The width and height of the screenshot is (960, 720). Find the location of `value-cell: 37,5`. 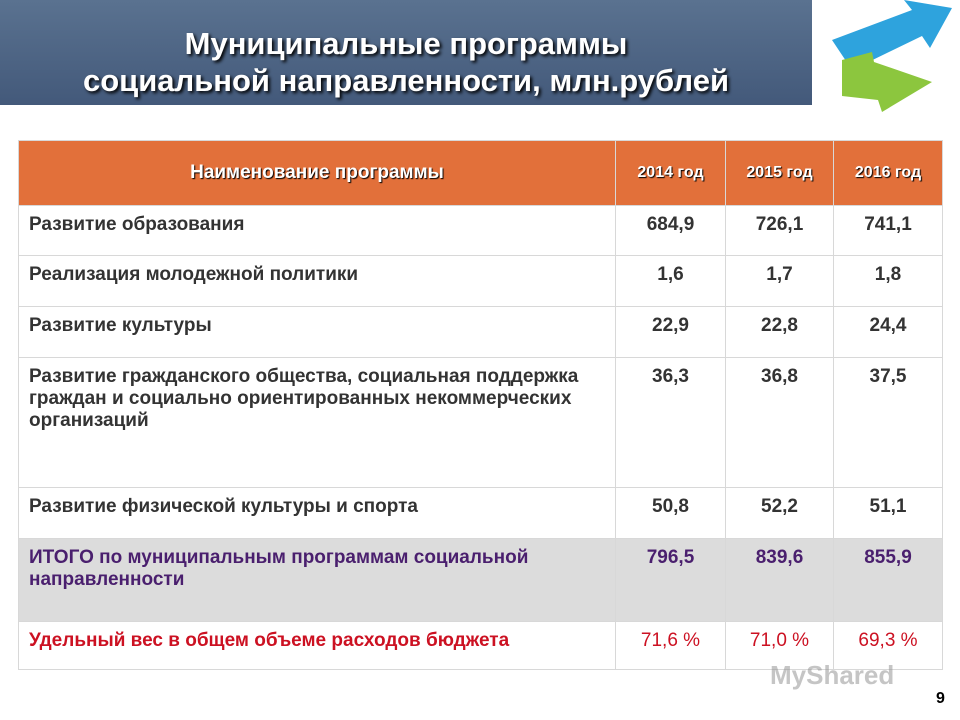

value-cell: 37,5 is located at coordinates (888, 422).